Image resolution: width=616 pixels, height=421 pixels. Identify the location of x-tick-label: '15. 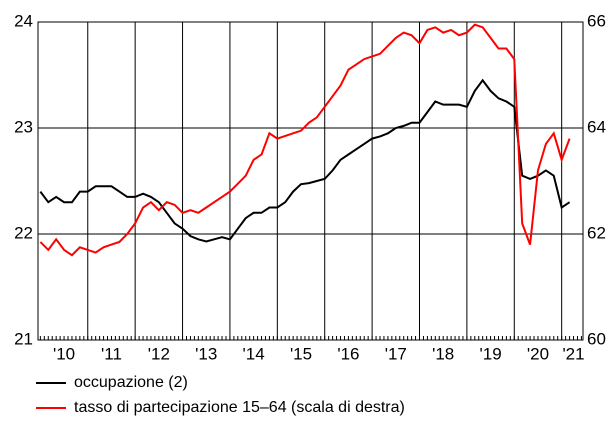
(301, 353).